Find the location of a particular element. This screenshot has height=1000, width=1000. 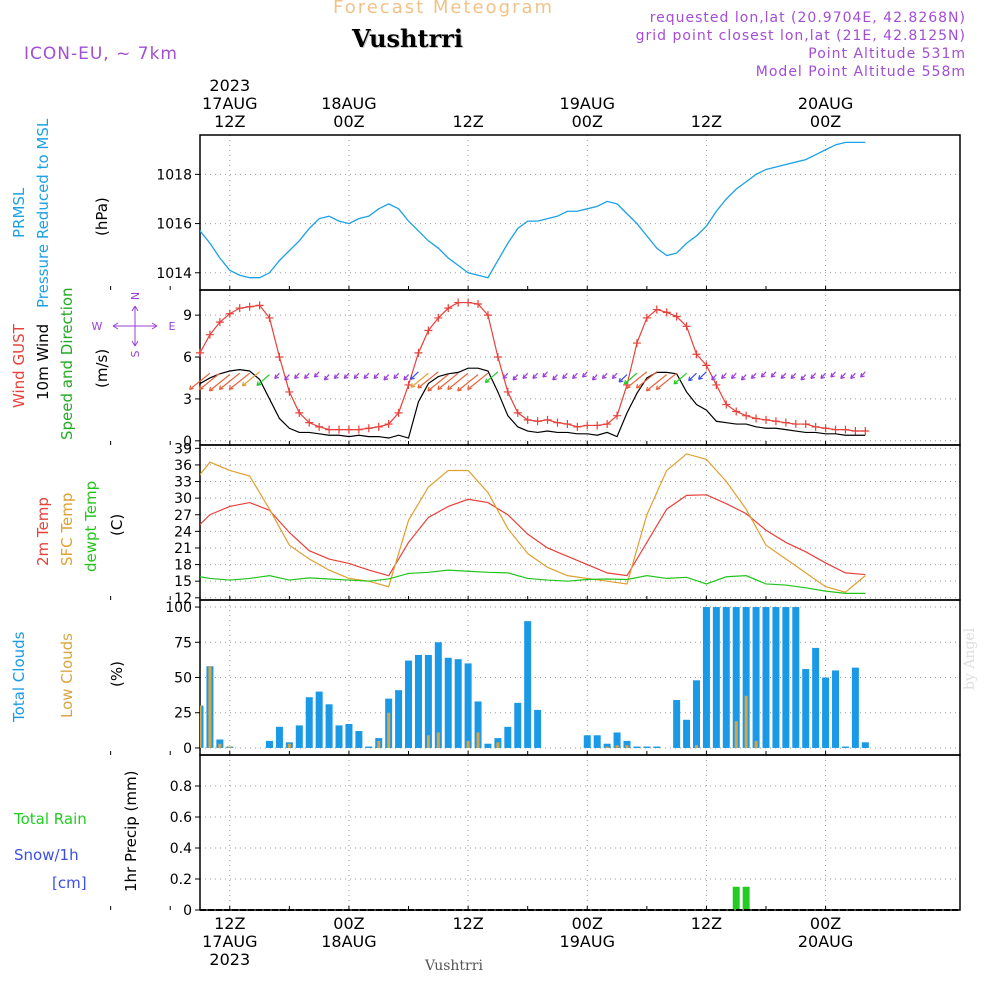

ytick-label-2: 21 is located at coordinates (183, 549).